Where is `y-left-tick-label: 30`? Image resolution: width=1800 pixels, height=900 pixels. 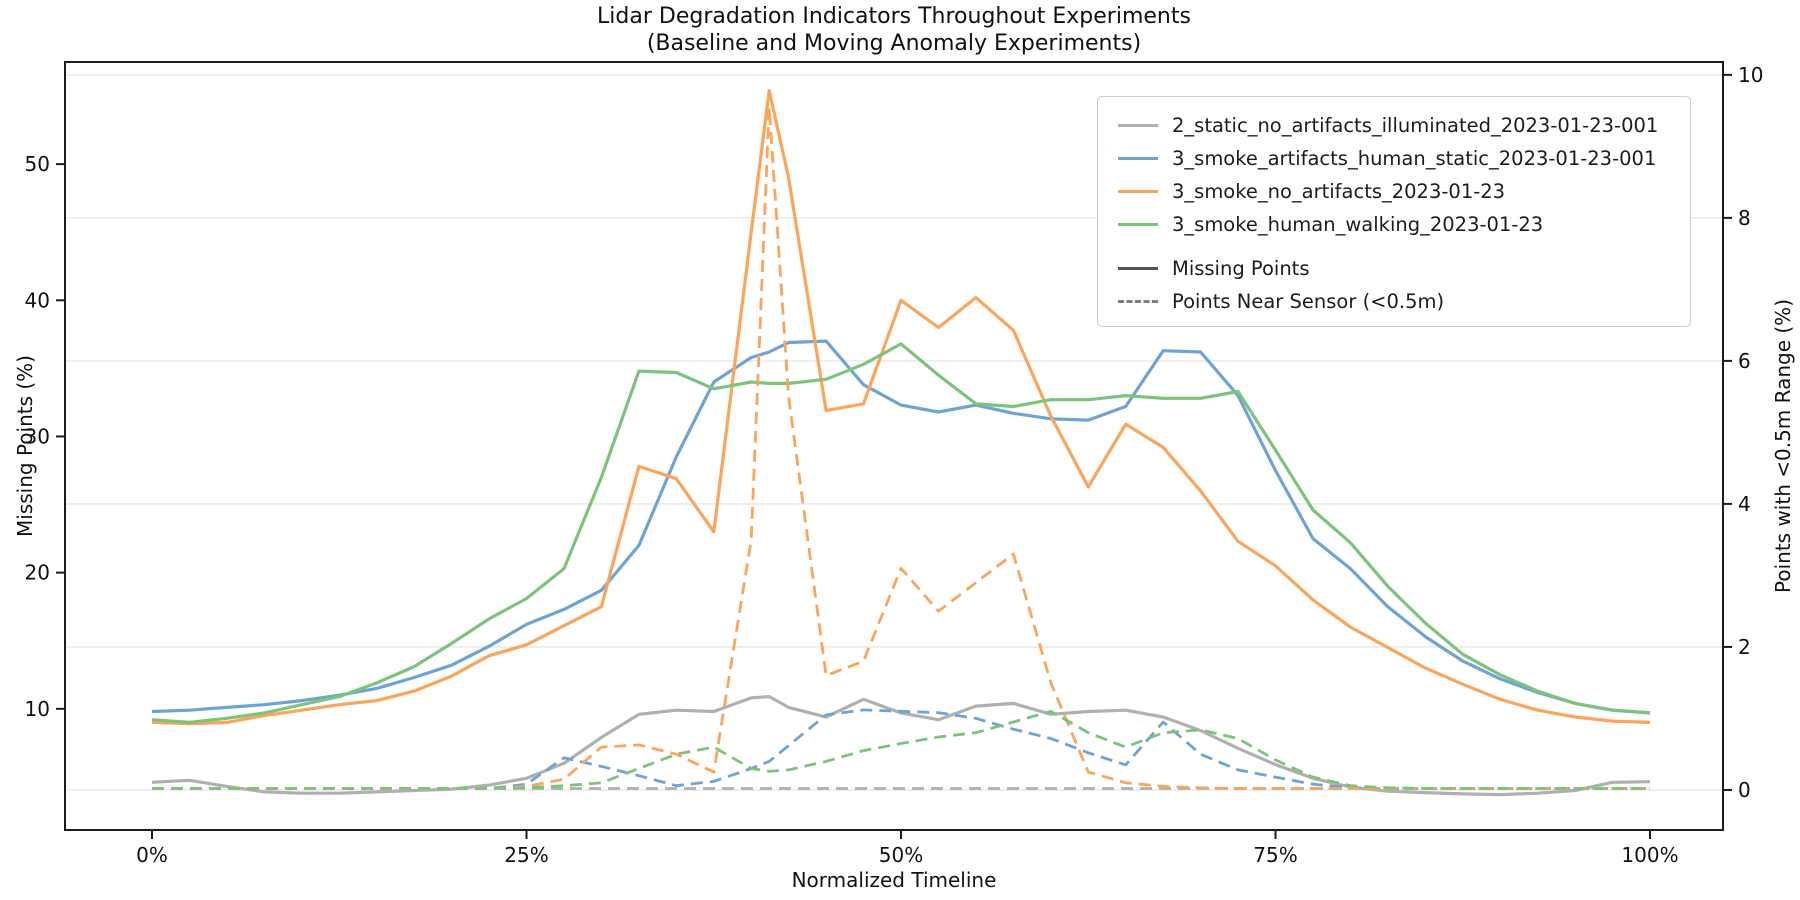 y-left-tick-label: 30 is located at coordinates (37, 436).